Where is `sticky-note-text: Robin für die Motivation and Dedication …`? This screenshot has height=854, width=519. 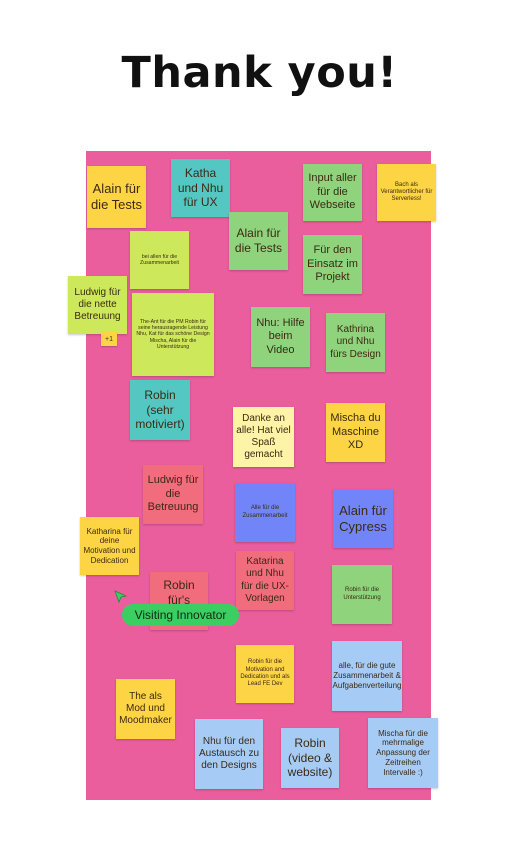 sticky-note-text: Robin für die Motivation and Dedication … is located at coordinates (265, 673).